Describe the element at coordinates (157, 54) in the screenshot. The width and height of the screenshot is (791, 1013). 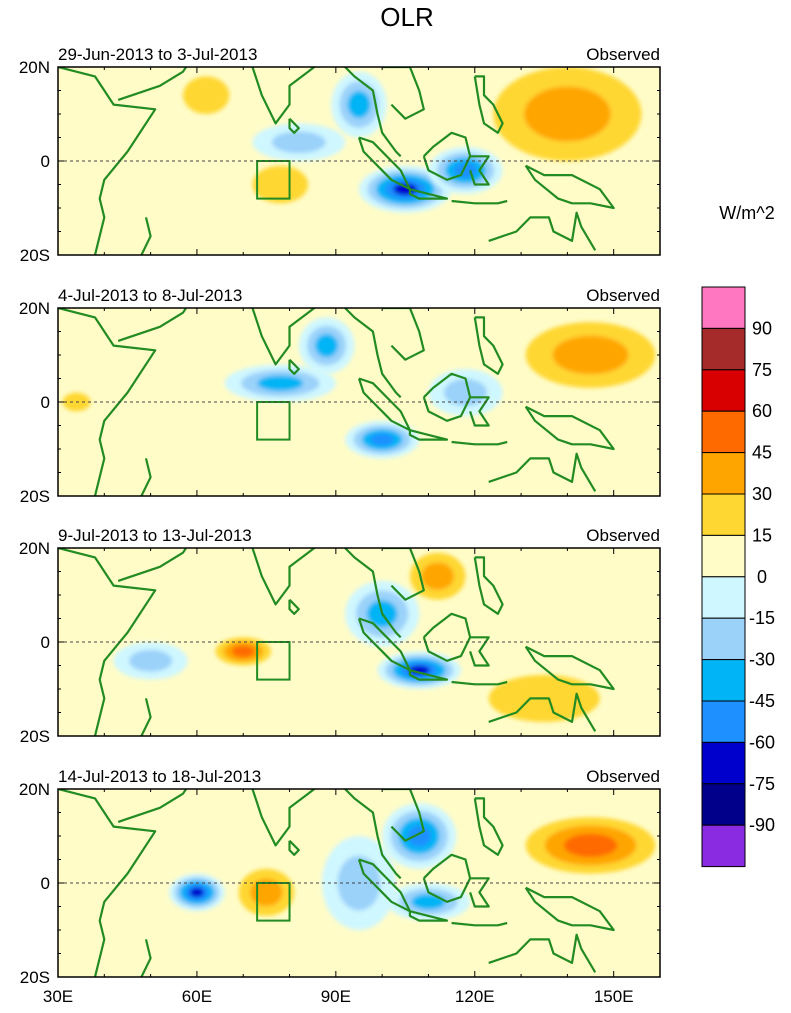
I see `panel-period: 29-Jun-2013 to 3-Jul-2013` at that location.